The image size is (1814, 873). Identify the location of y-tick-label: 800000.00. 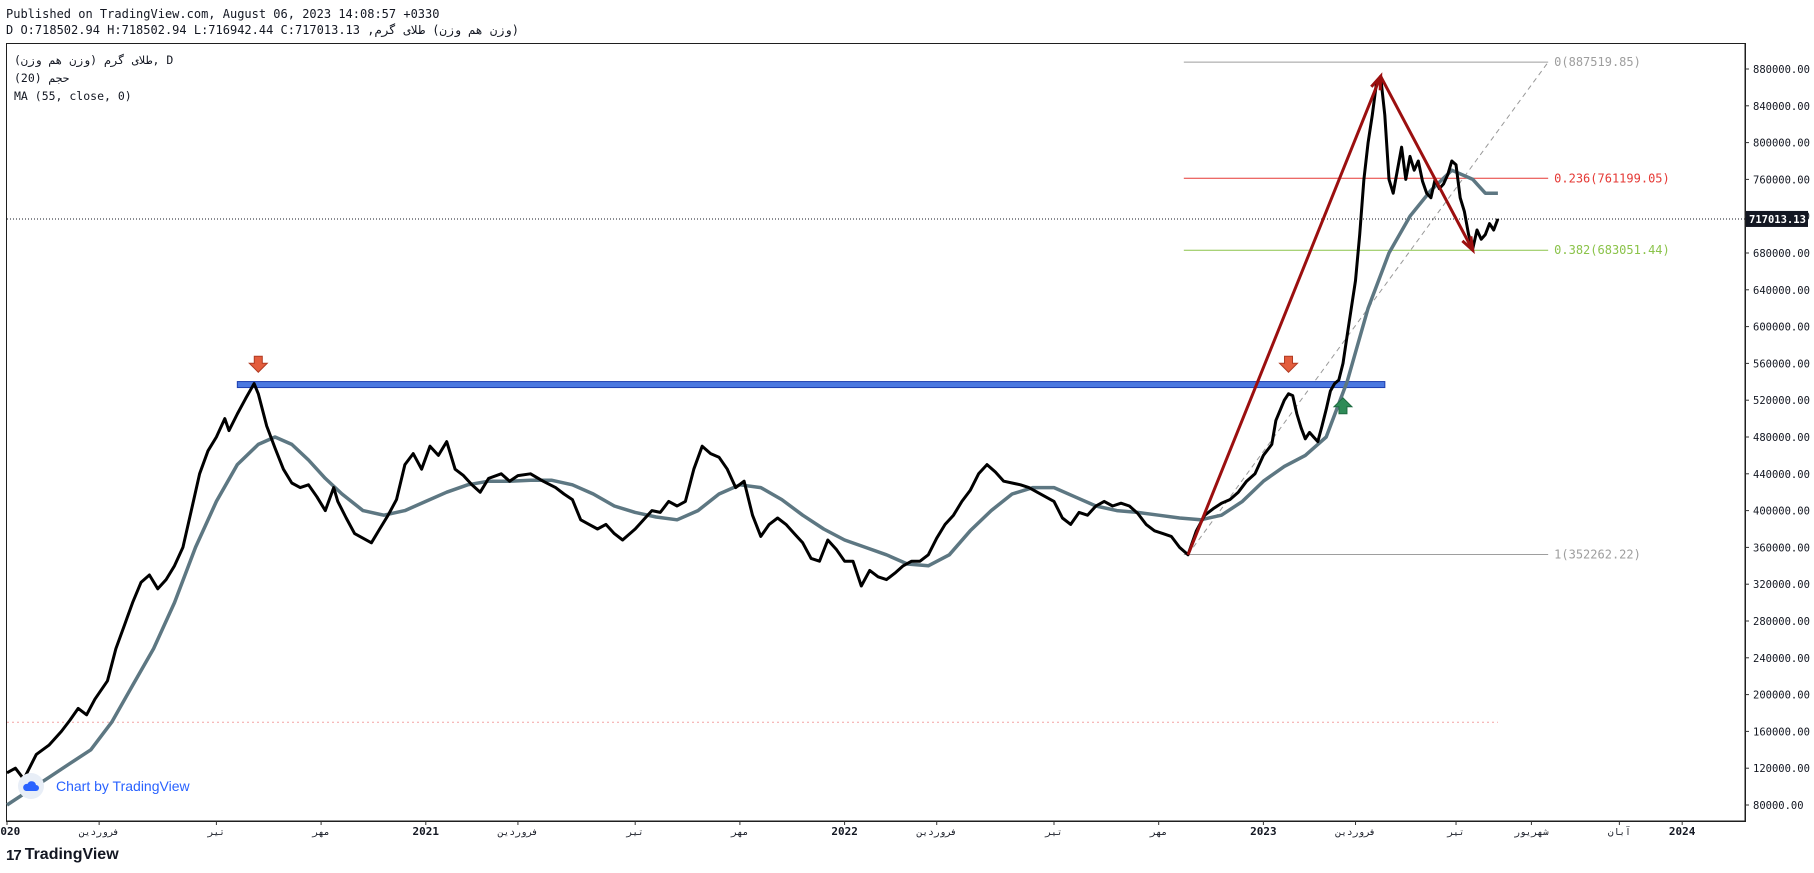
(1781, 144).